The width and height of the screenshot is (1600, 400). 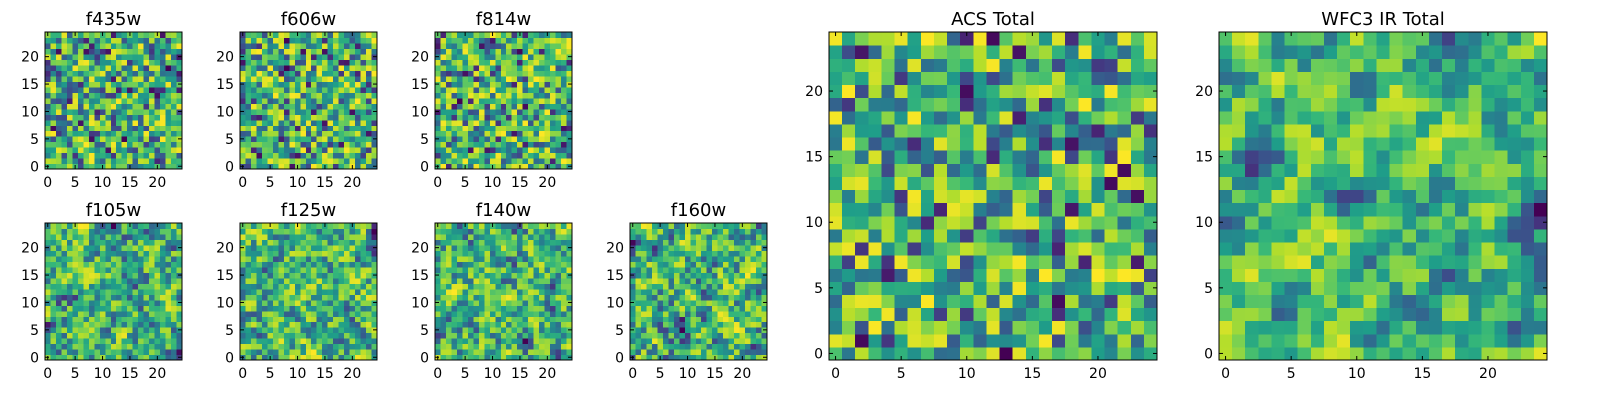 I want to click on y-tick-label: 5, so click(x=424, y=331).